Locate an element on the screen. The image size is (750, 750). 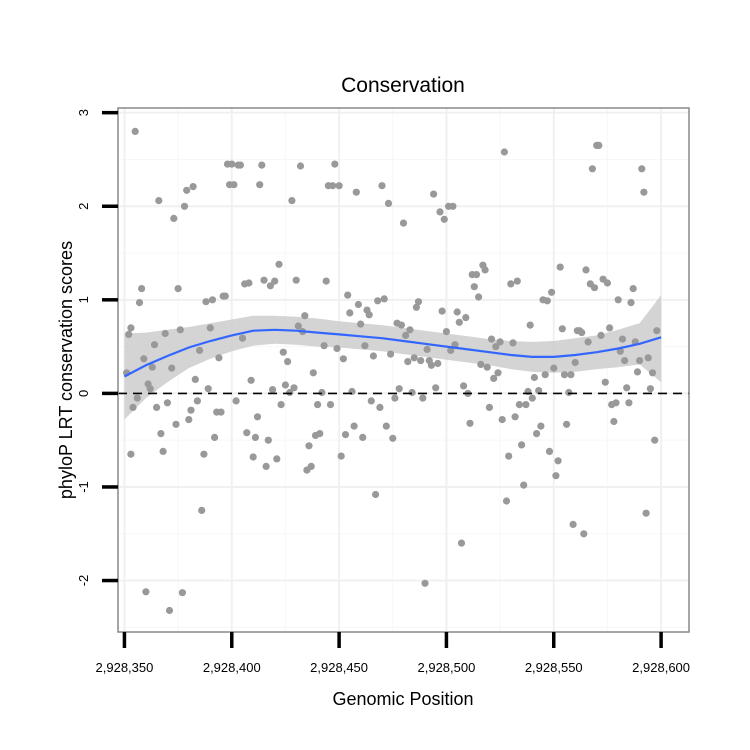
y-axis-label: phyloP LRT conservation scores is located at coordinates (66, 370).